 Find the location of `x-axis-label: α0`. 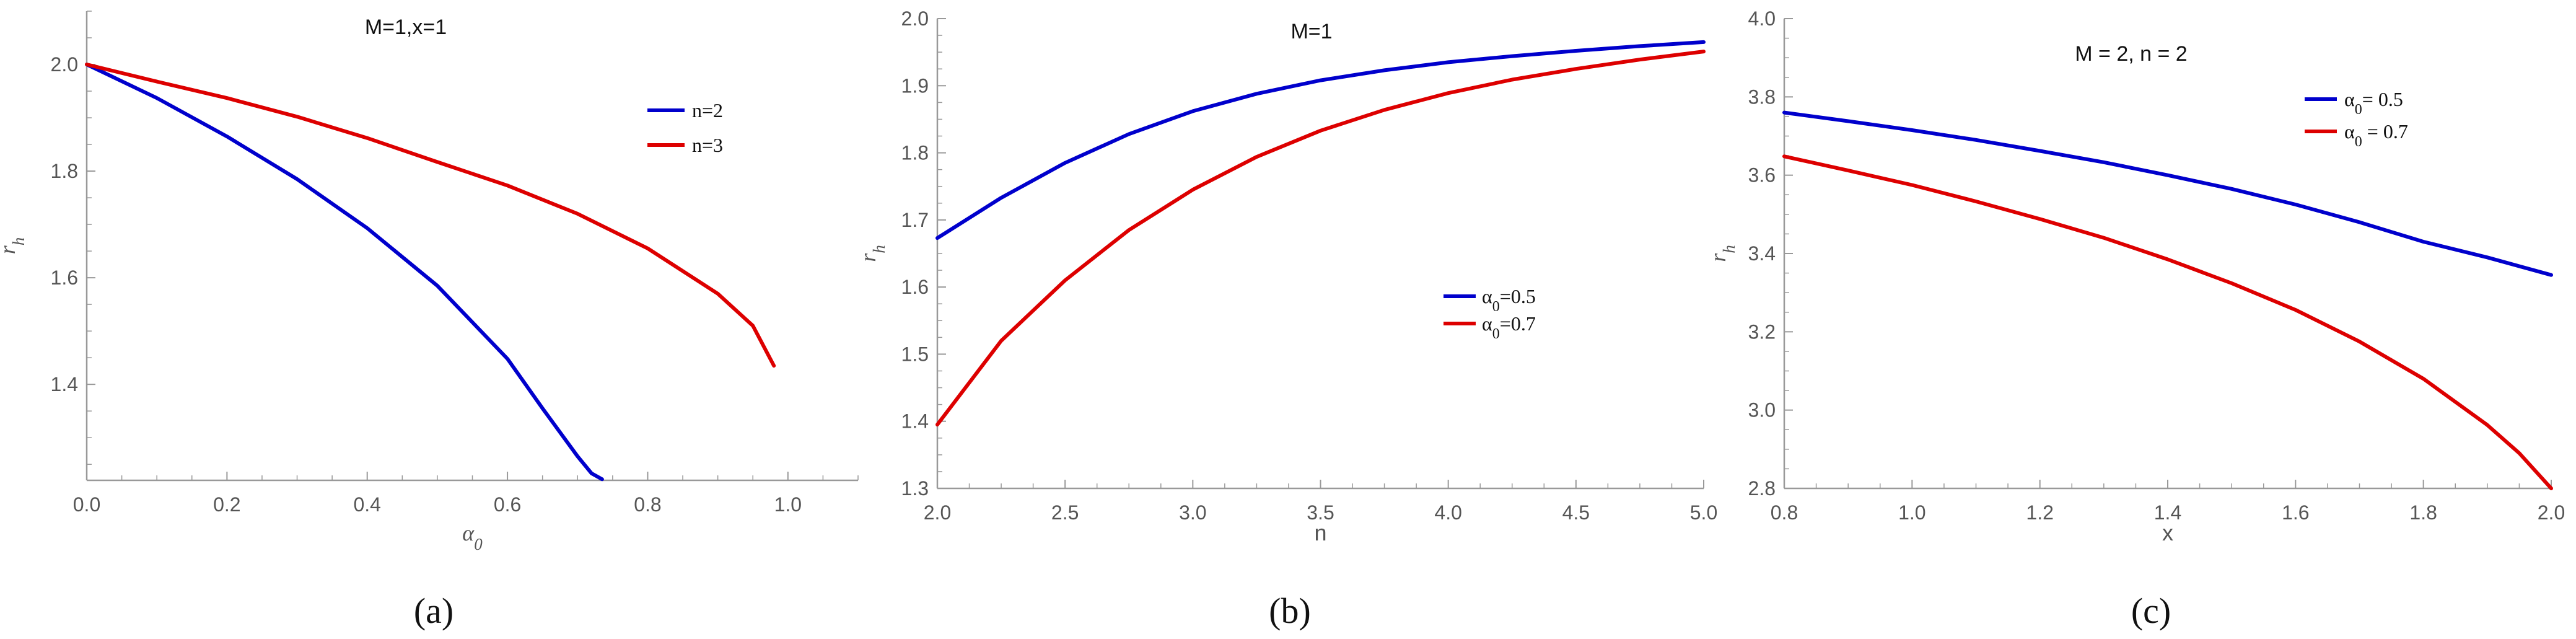

x-axis-label: α0 is located at coordinates (472, 537).